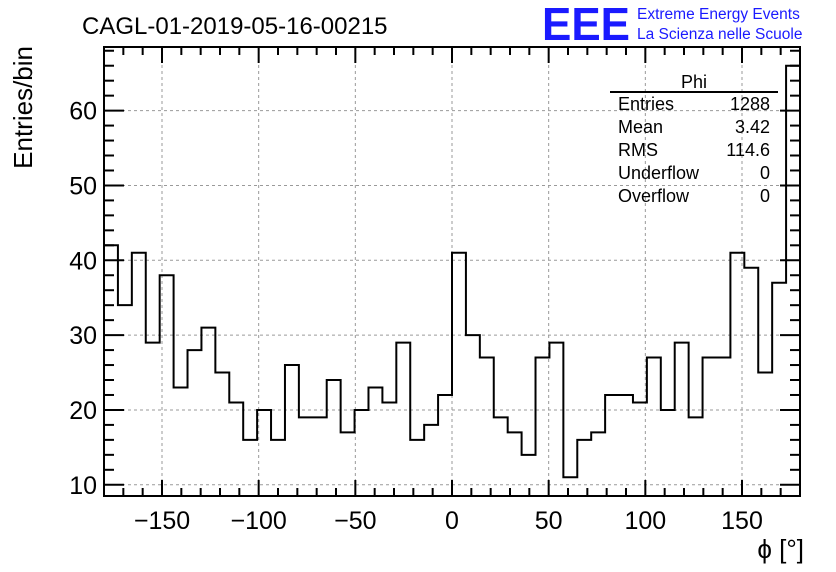  What do you see at coordinates (638, 150) in the screenshot?
I see `stats-row-label: RMS` at bounding box center [638, 150].